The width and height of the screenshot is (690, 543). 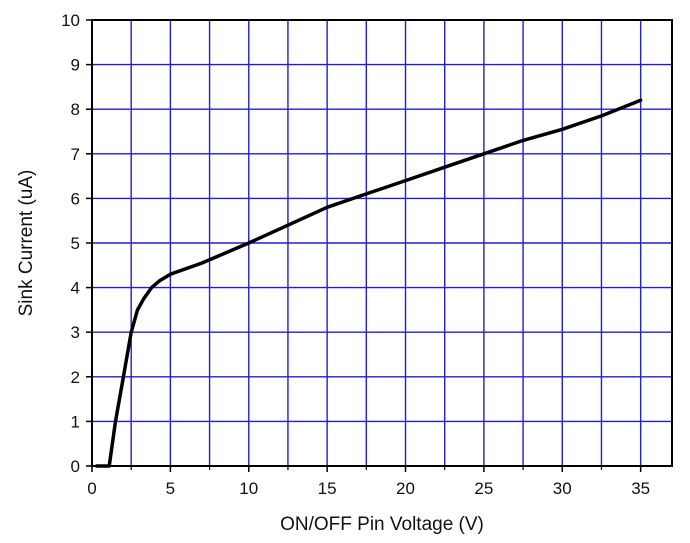 I want to click on x-tick-label: 30, so click(x=562, y=488).